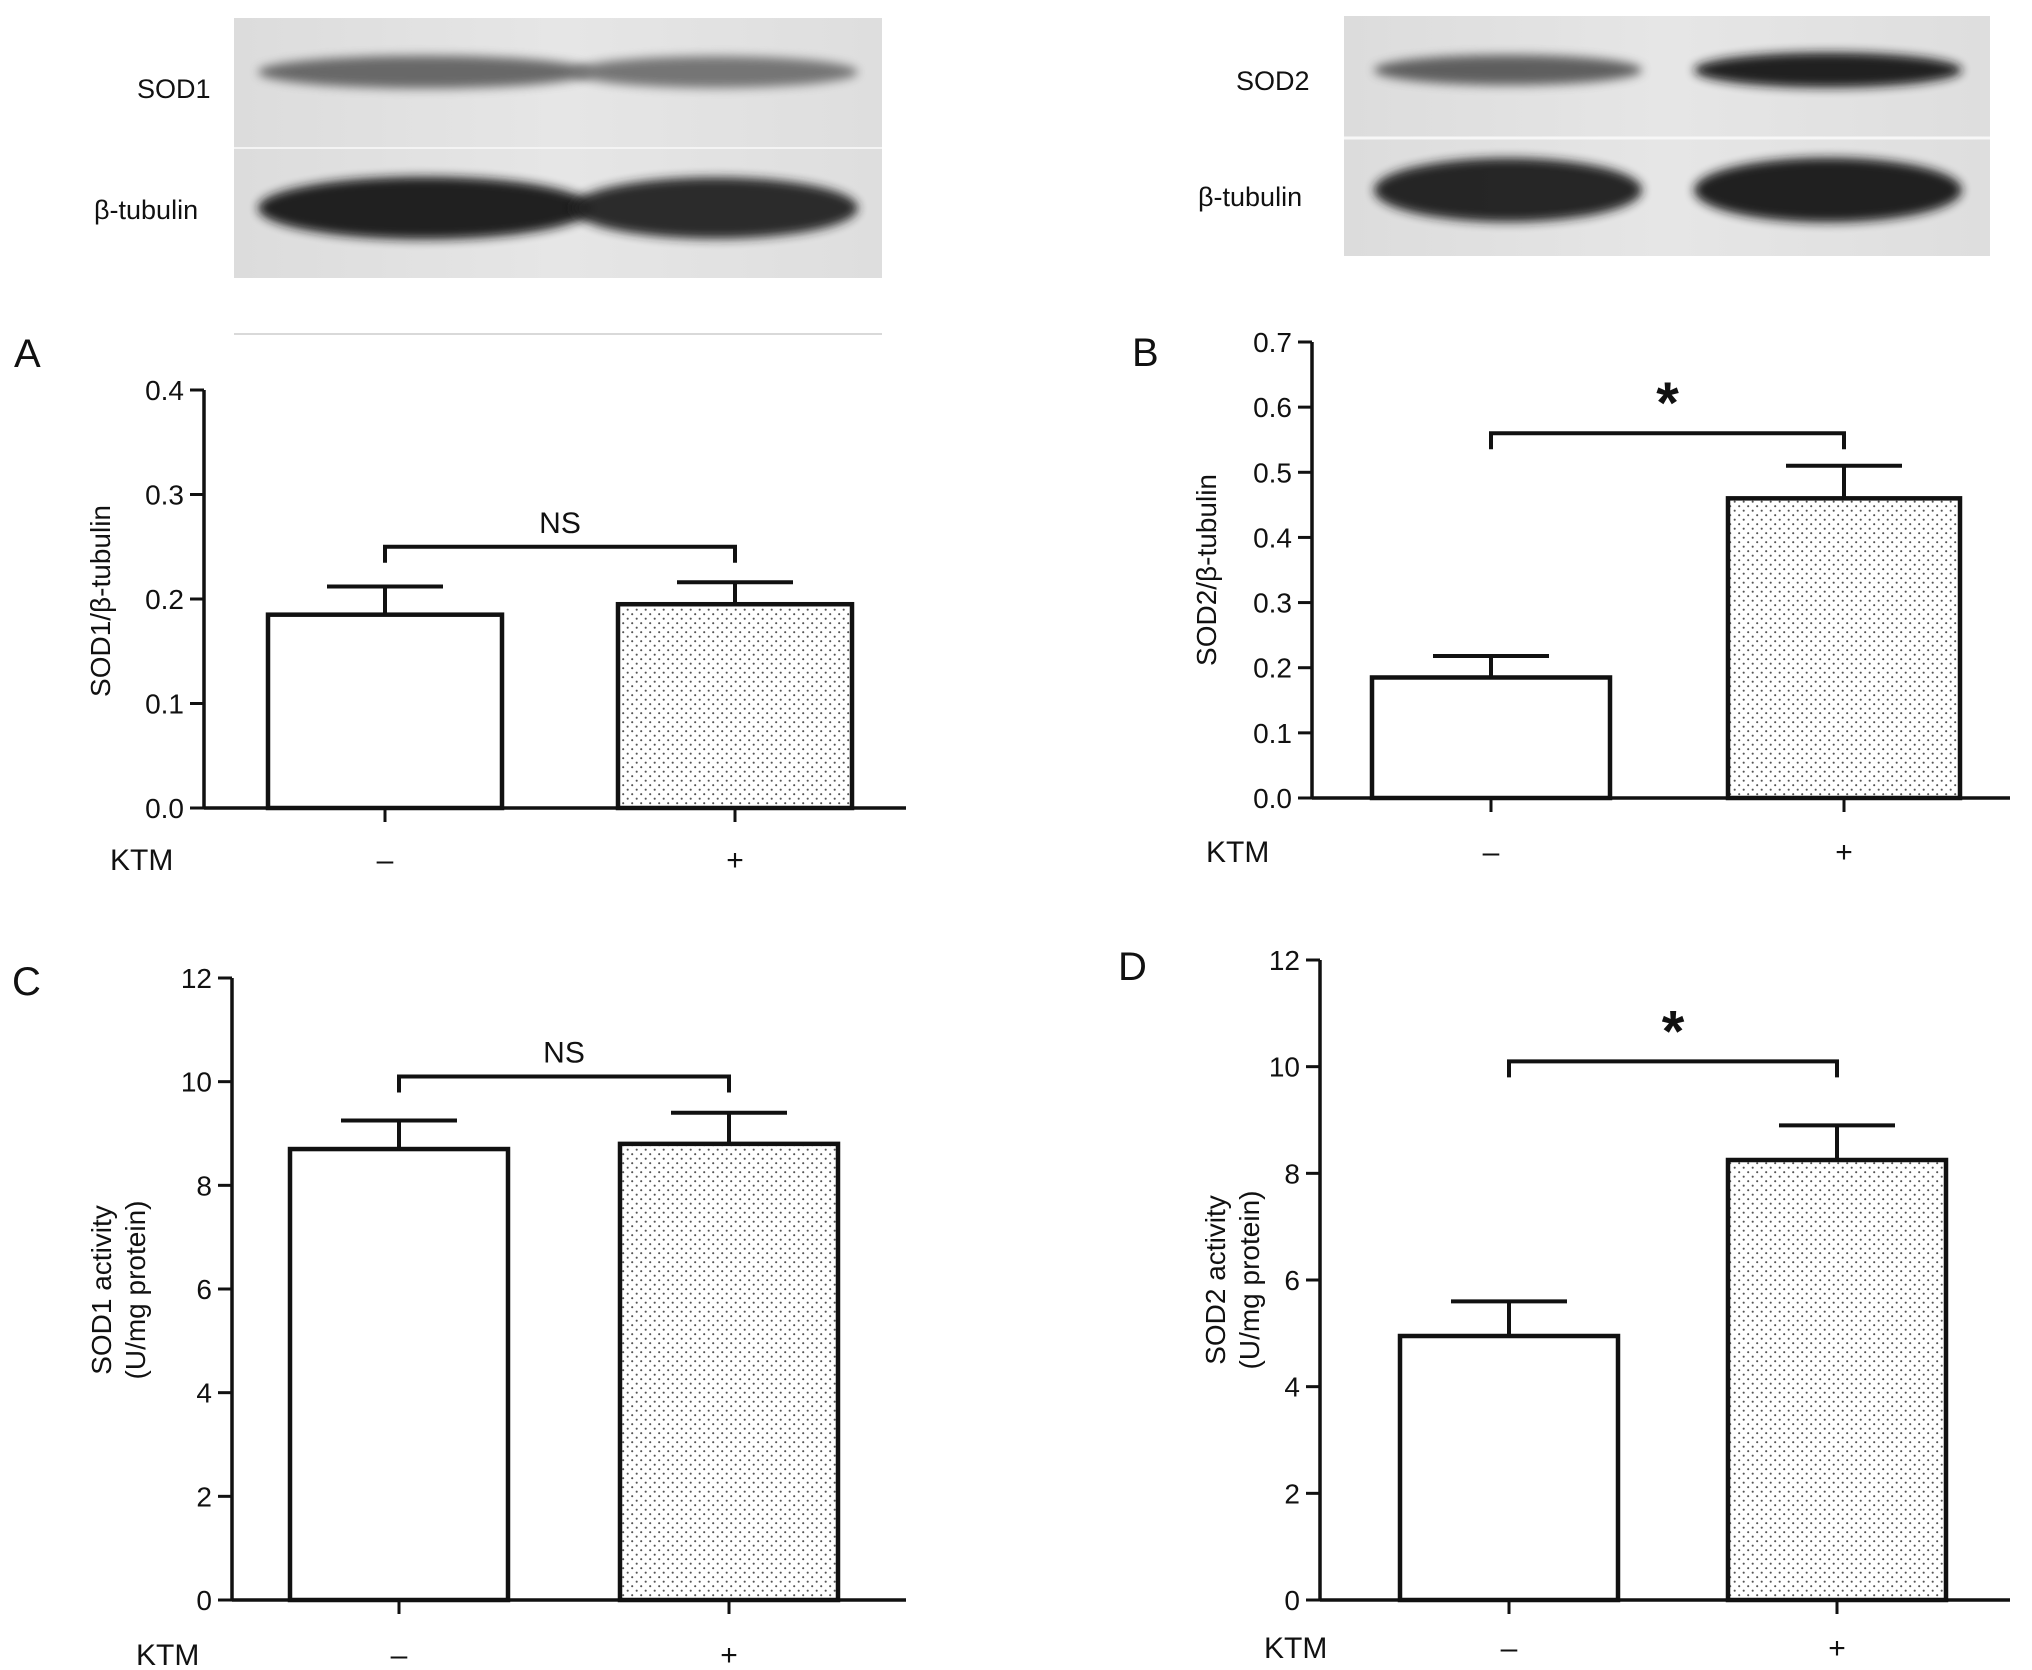  What do you see at coordinates (174, 89) in the screenshot?
I see `blot-label-sod1: SOD1` at bounding box center [174, 89].